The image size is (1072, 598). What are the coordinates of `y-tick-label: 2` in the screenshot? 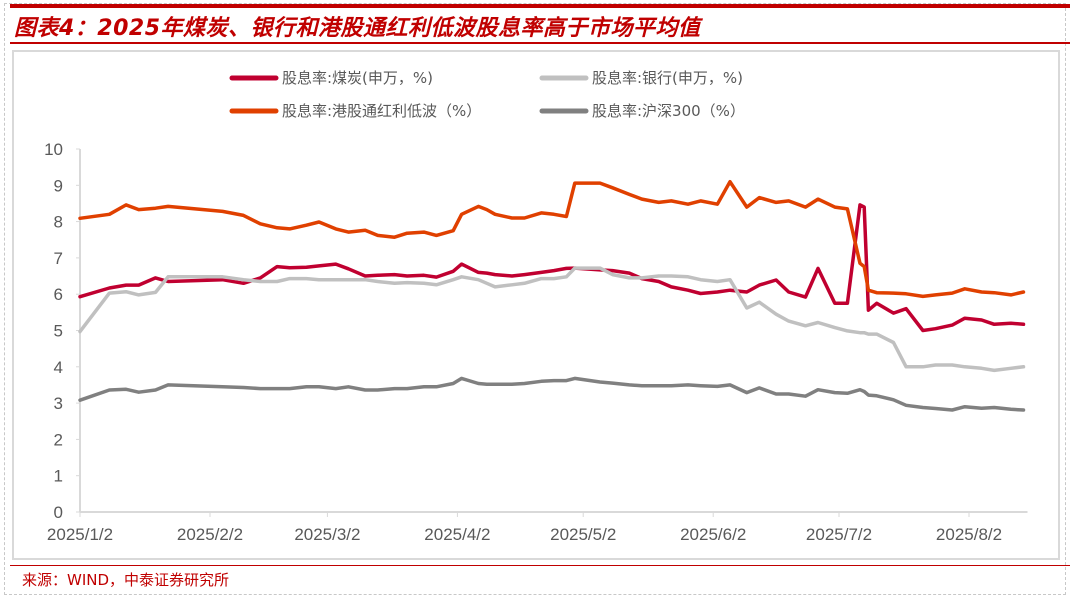 It's located at (58, 439).